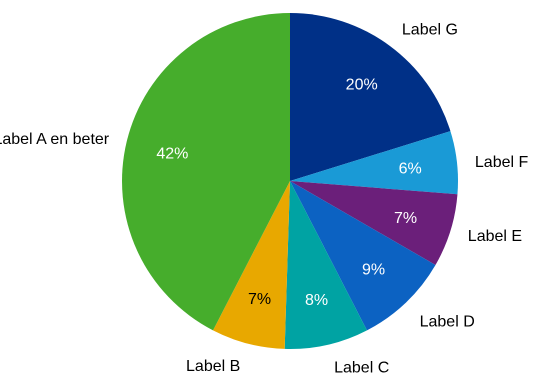 The height and width of the screenshot is (376, 539). I want to click on pie-percent-label-label-e: 7%, so click(405, 218).